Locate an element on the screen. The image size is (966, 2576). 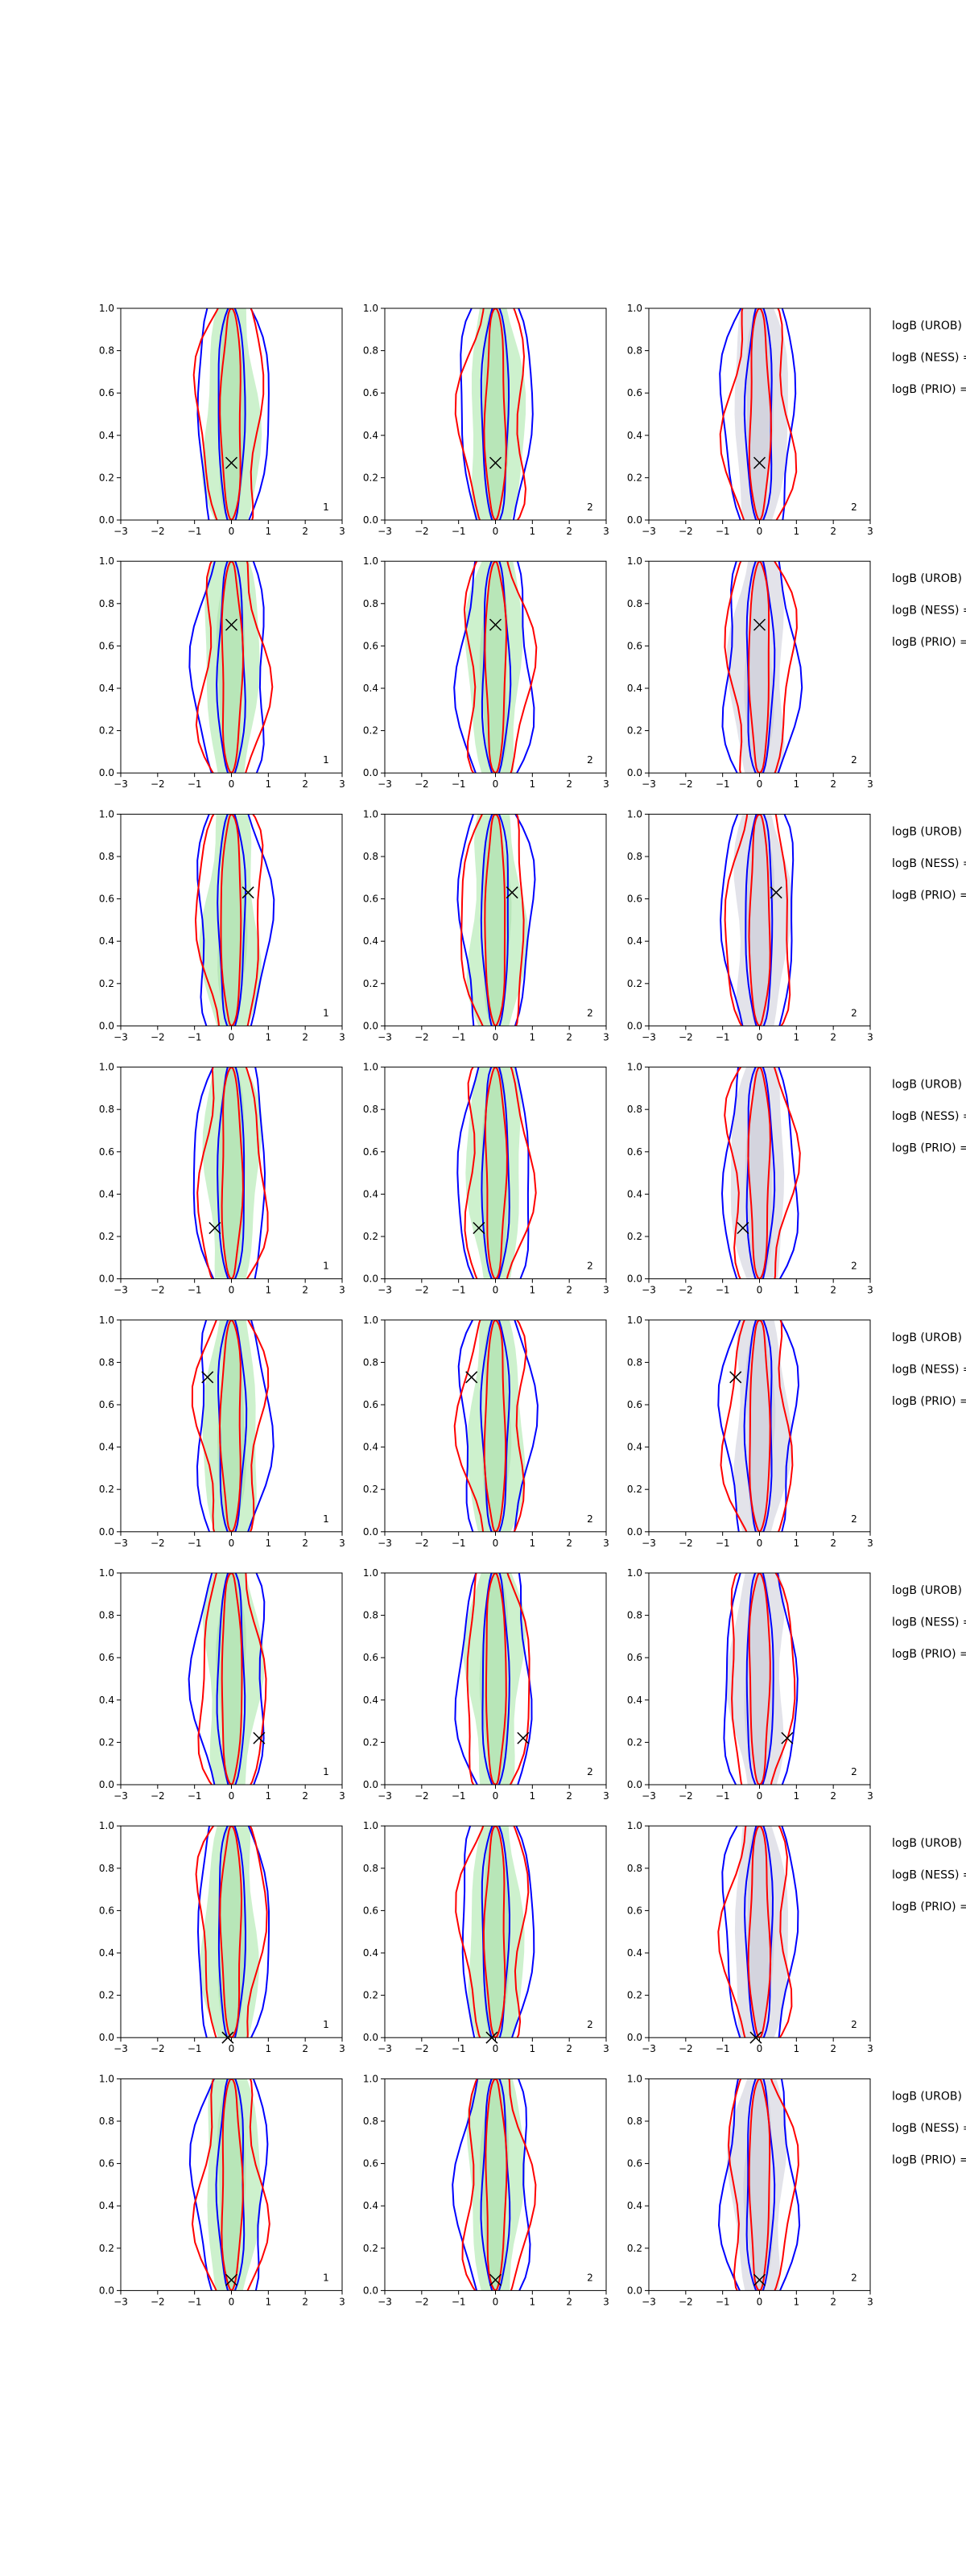
panel-r6-c1: −3 −2 −1 0 1 2 3 0.0 0.2 0.4 0.6 0.8 1.0 1 is located at coordinates (222, 1685).